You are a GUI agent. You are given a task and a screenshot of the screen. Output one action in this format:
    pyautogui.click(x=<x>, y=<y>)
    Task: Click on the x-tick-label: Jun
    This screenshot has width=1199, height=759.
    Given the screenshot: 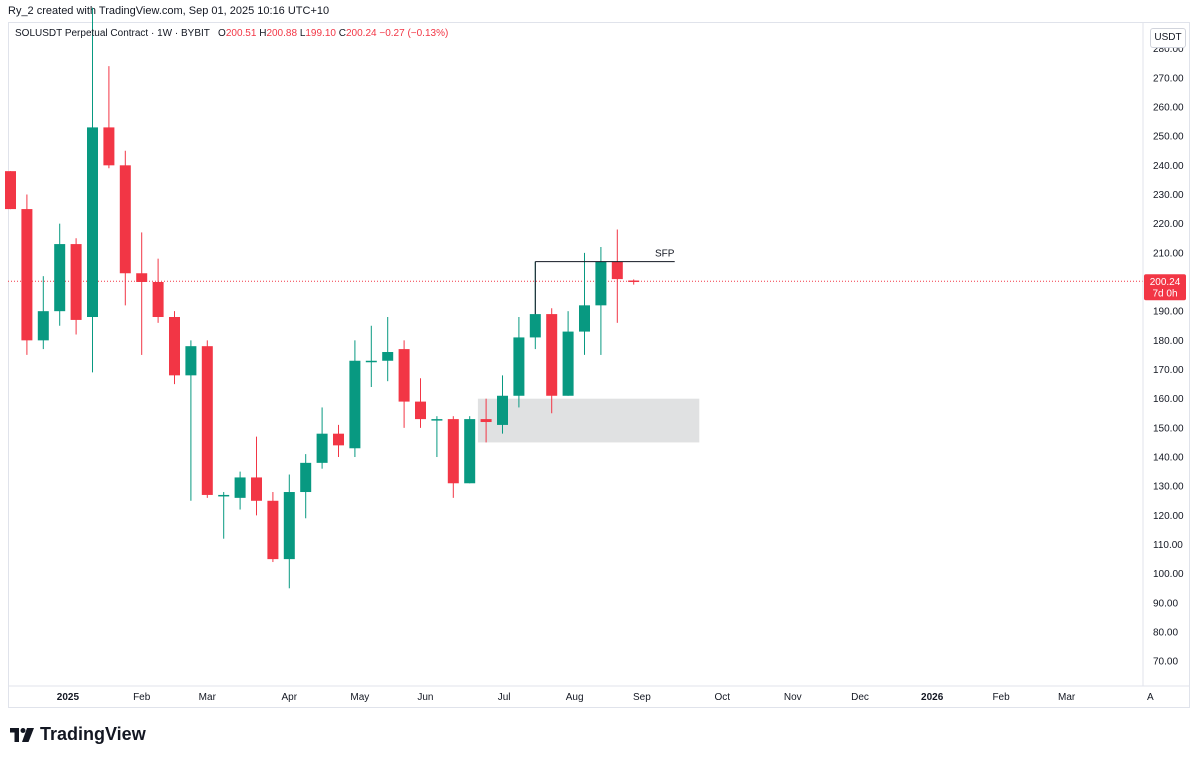 What is the action you would take?
    pyautogui.click(x=425, y=697)
    